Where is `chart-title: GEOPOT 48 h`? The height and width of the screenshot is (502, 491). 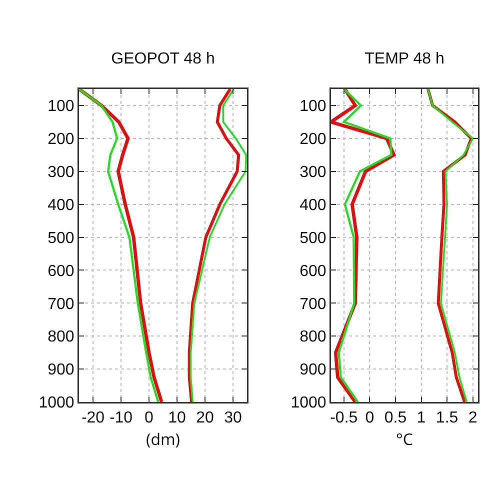
chart-title: GEOPOT 48 h is located at coordinates (163, 59).